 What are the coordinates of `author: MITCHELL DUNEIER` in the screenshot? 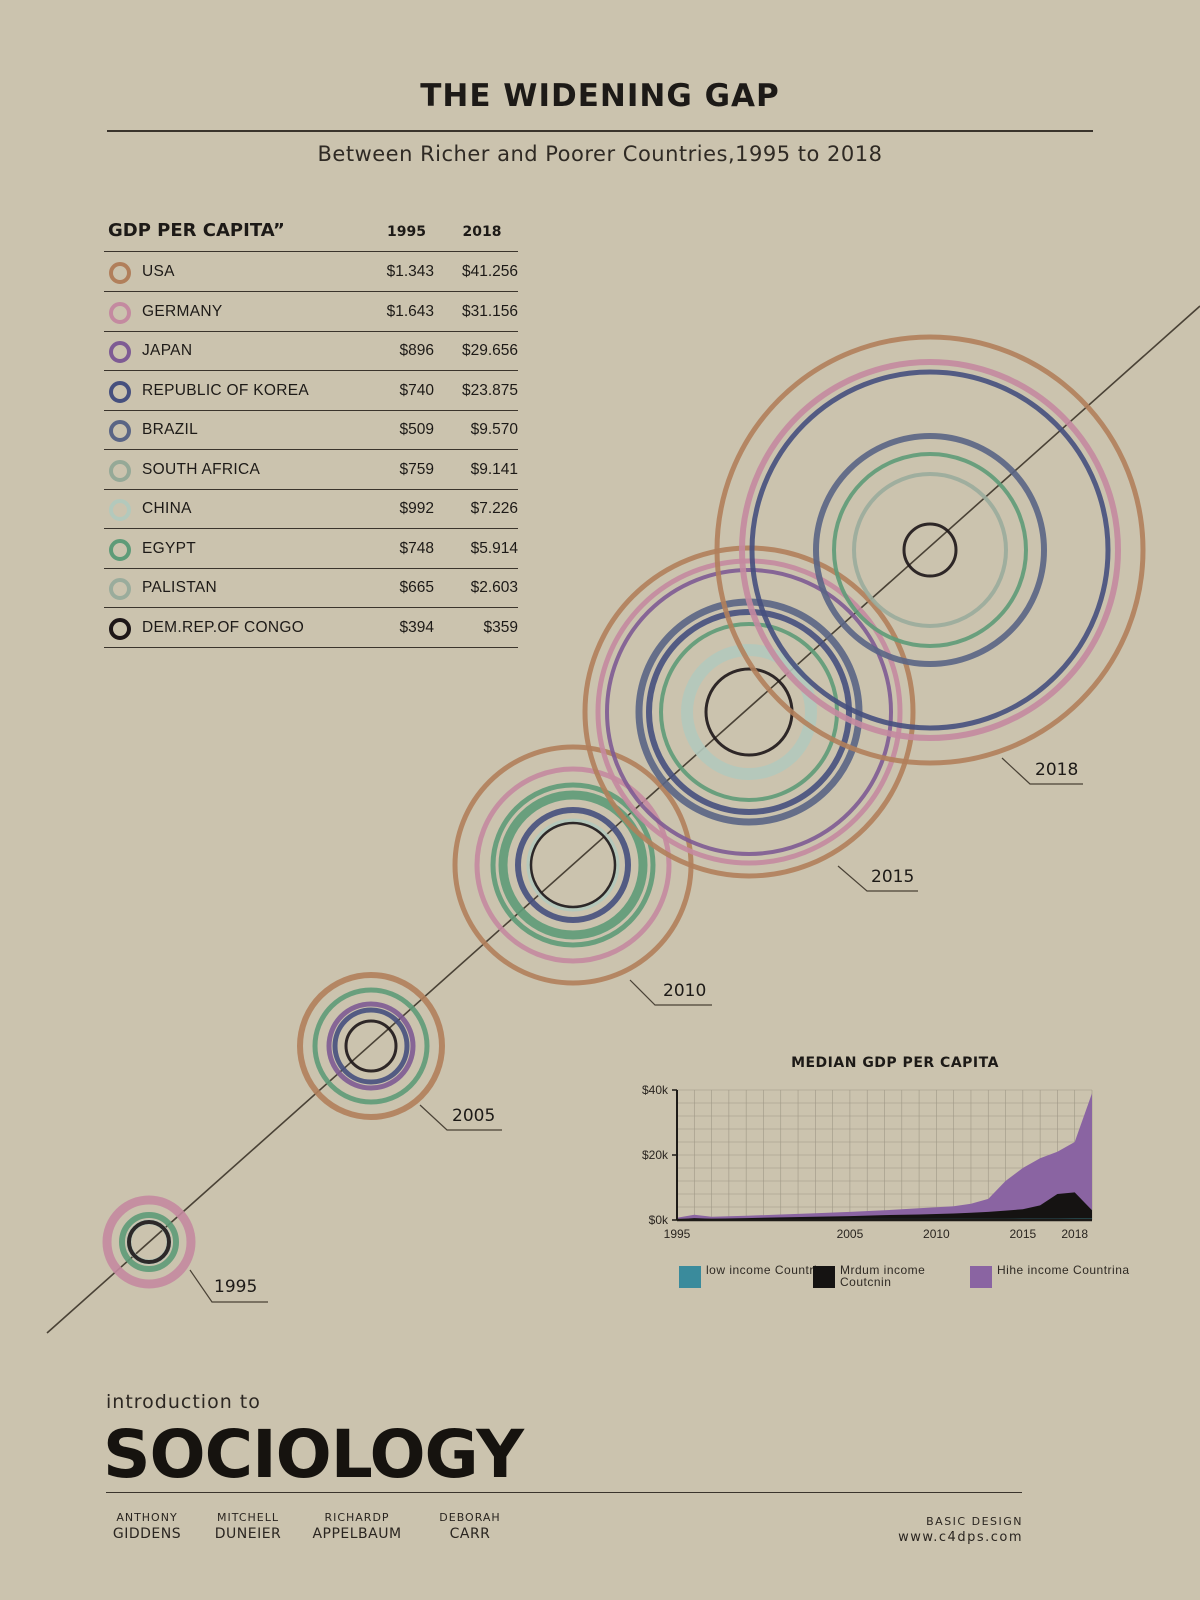 It's located at (248, 1526).